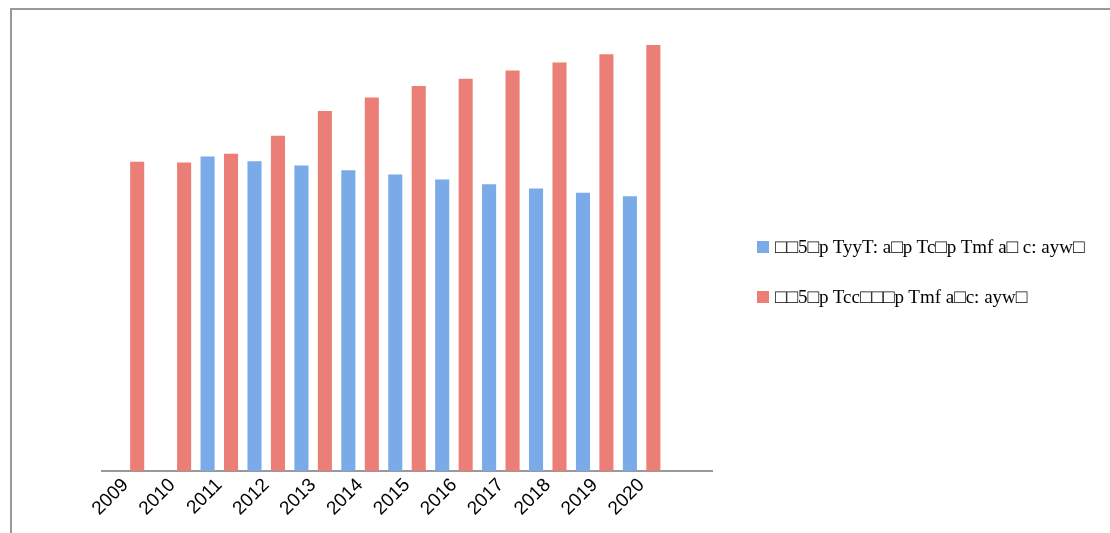 Image resolution: width=1110 pixels, height=533 pixels. What do you see at coordinates (901, 296) in the screenshot?
I see `legend-label: □□5□p Tcc□□□p Tmf a□c: ayw□` at bounding box center [901, 296].